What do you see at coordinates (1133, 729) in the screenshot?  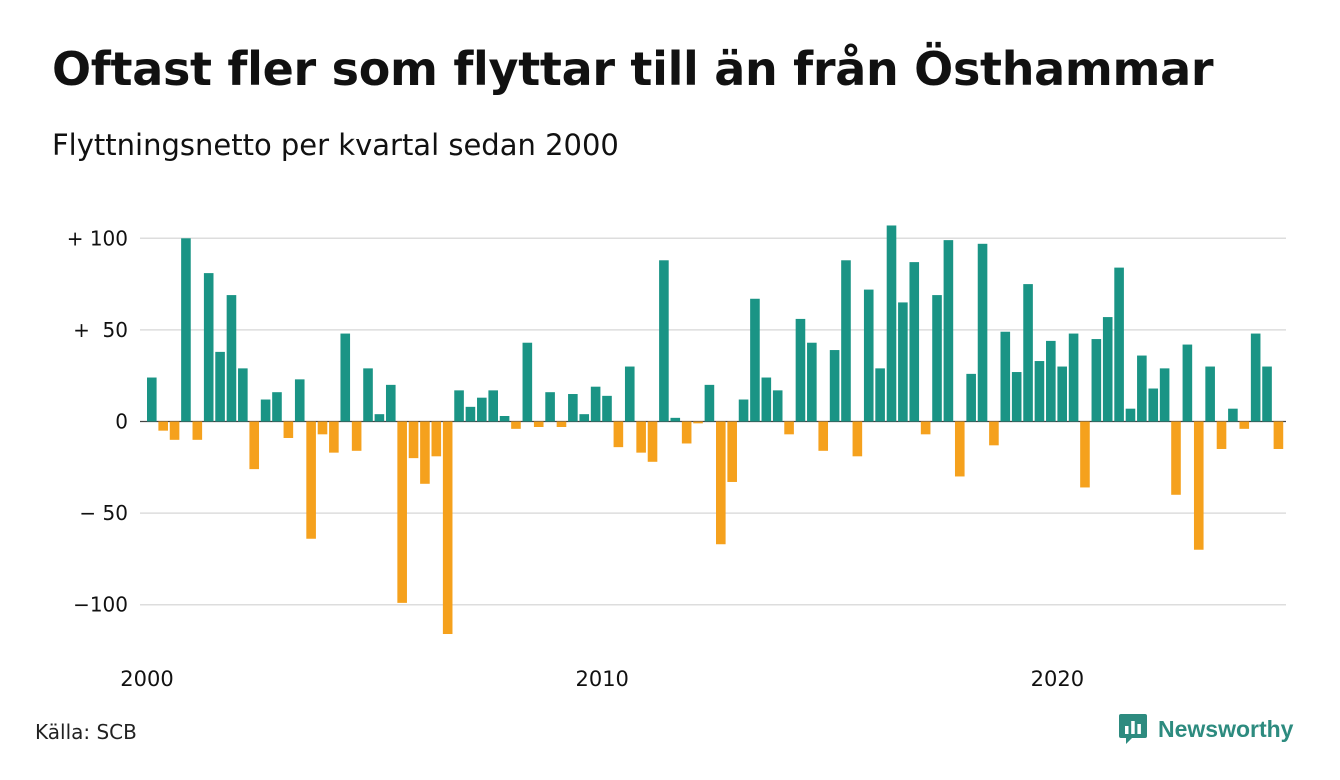 I see `newsworthy-logo-icon` at bounding box center [1133, 729].